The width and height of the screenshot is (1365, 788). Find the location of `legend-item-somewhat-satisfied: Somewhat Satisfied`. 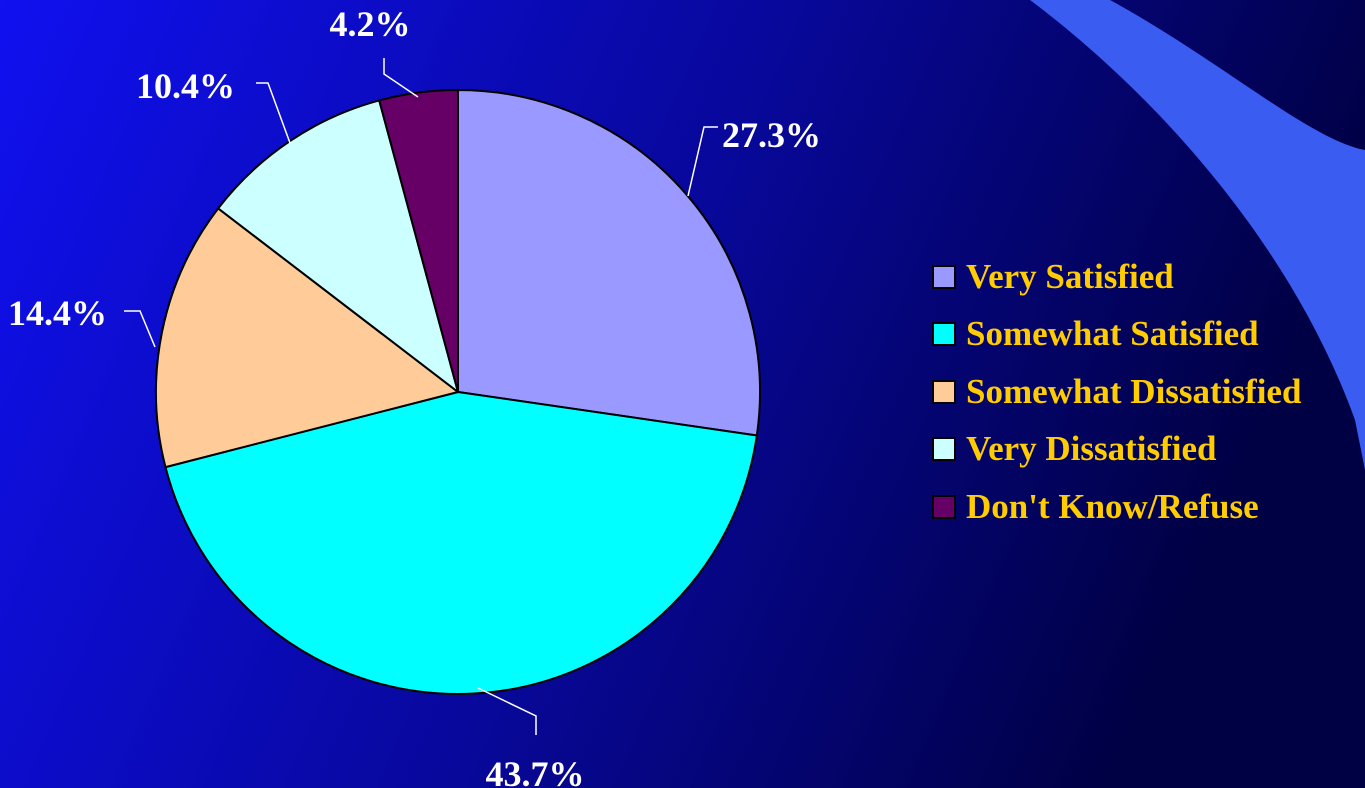

legend-item-somewhat-satisfied: Somewhat Satisfied is located at coordinates (1116, 335).